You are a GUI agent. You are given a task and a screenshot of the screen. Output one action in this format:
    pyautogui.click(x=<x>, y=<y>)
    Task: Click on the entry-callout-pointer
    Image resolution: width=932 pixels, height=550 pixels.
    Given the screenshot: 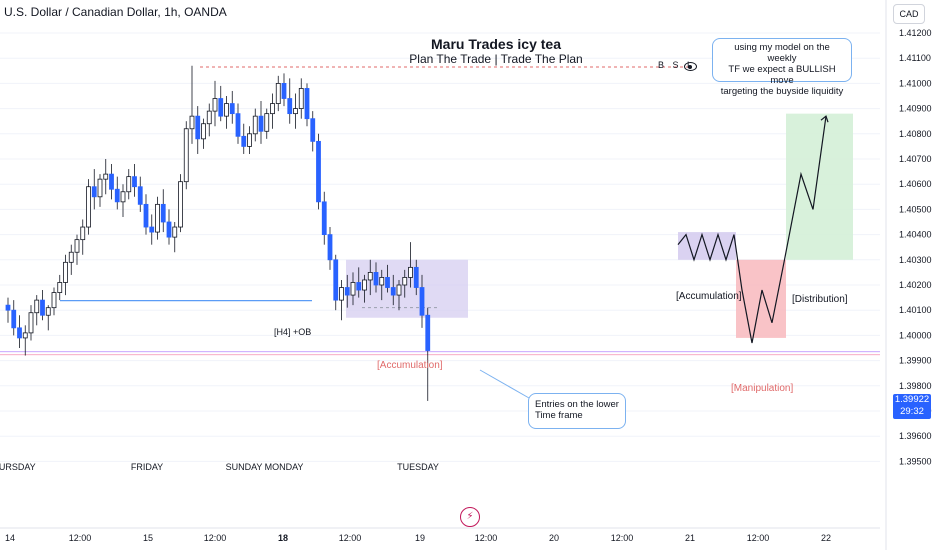 What is the action you would take?
    pyautogui.click(x=504, y=384)
    